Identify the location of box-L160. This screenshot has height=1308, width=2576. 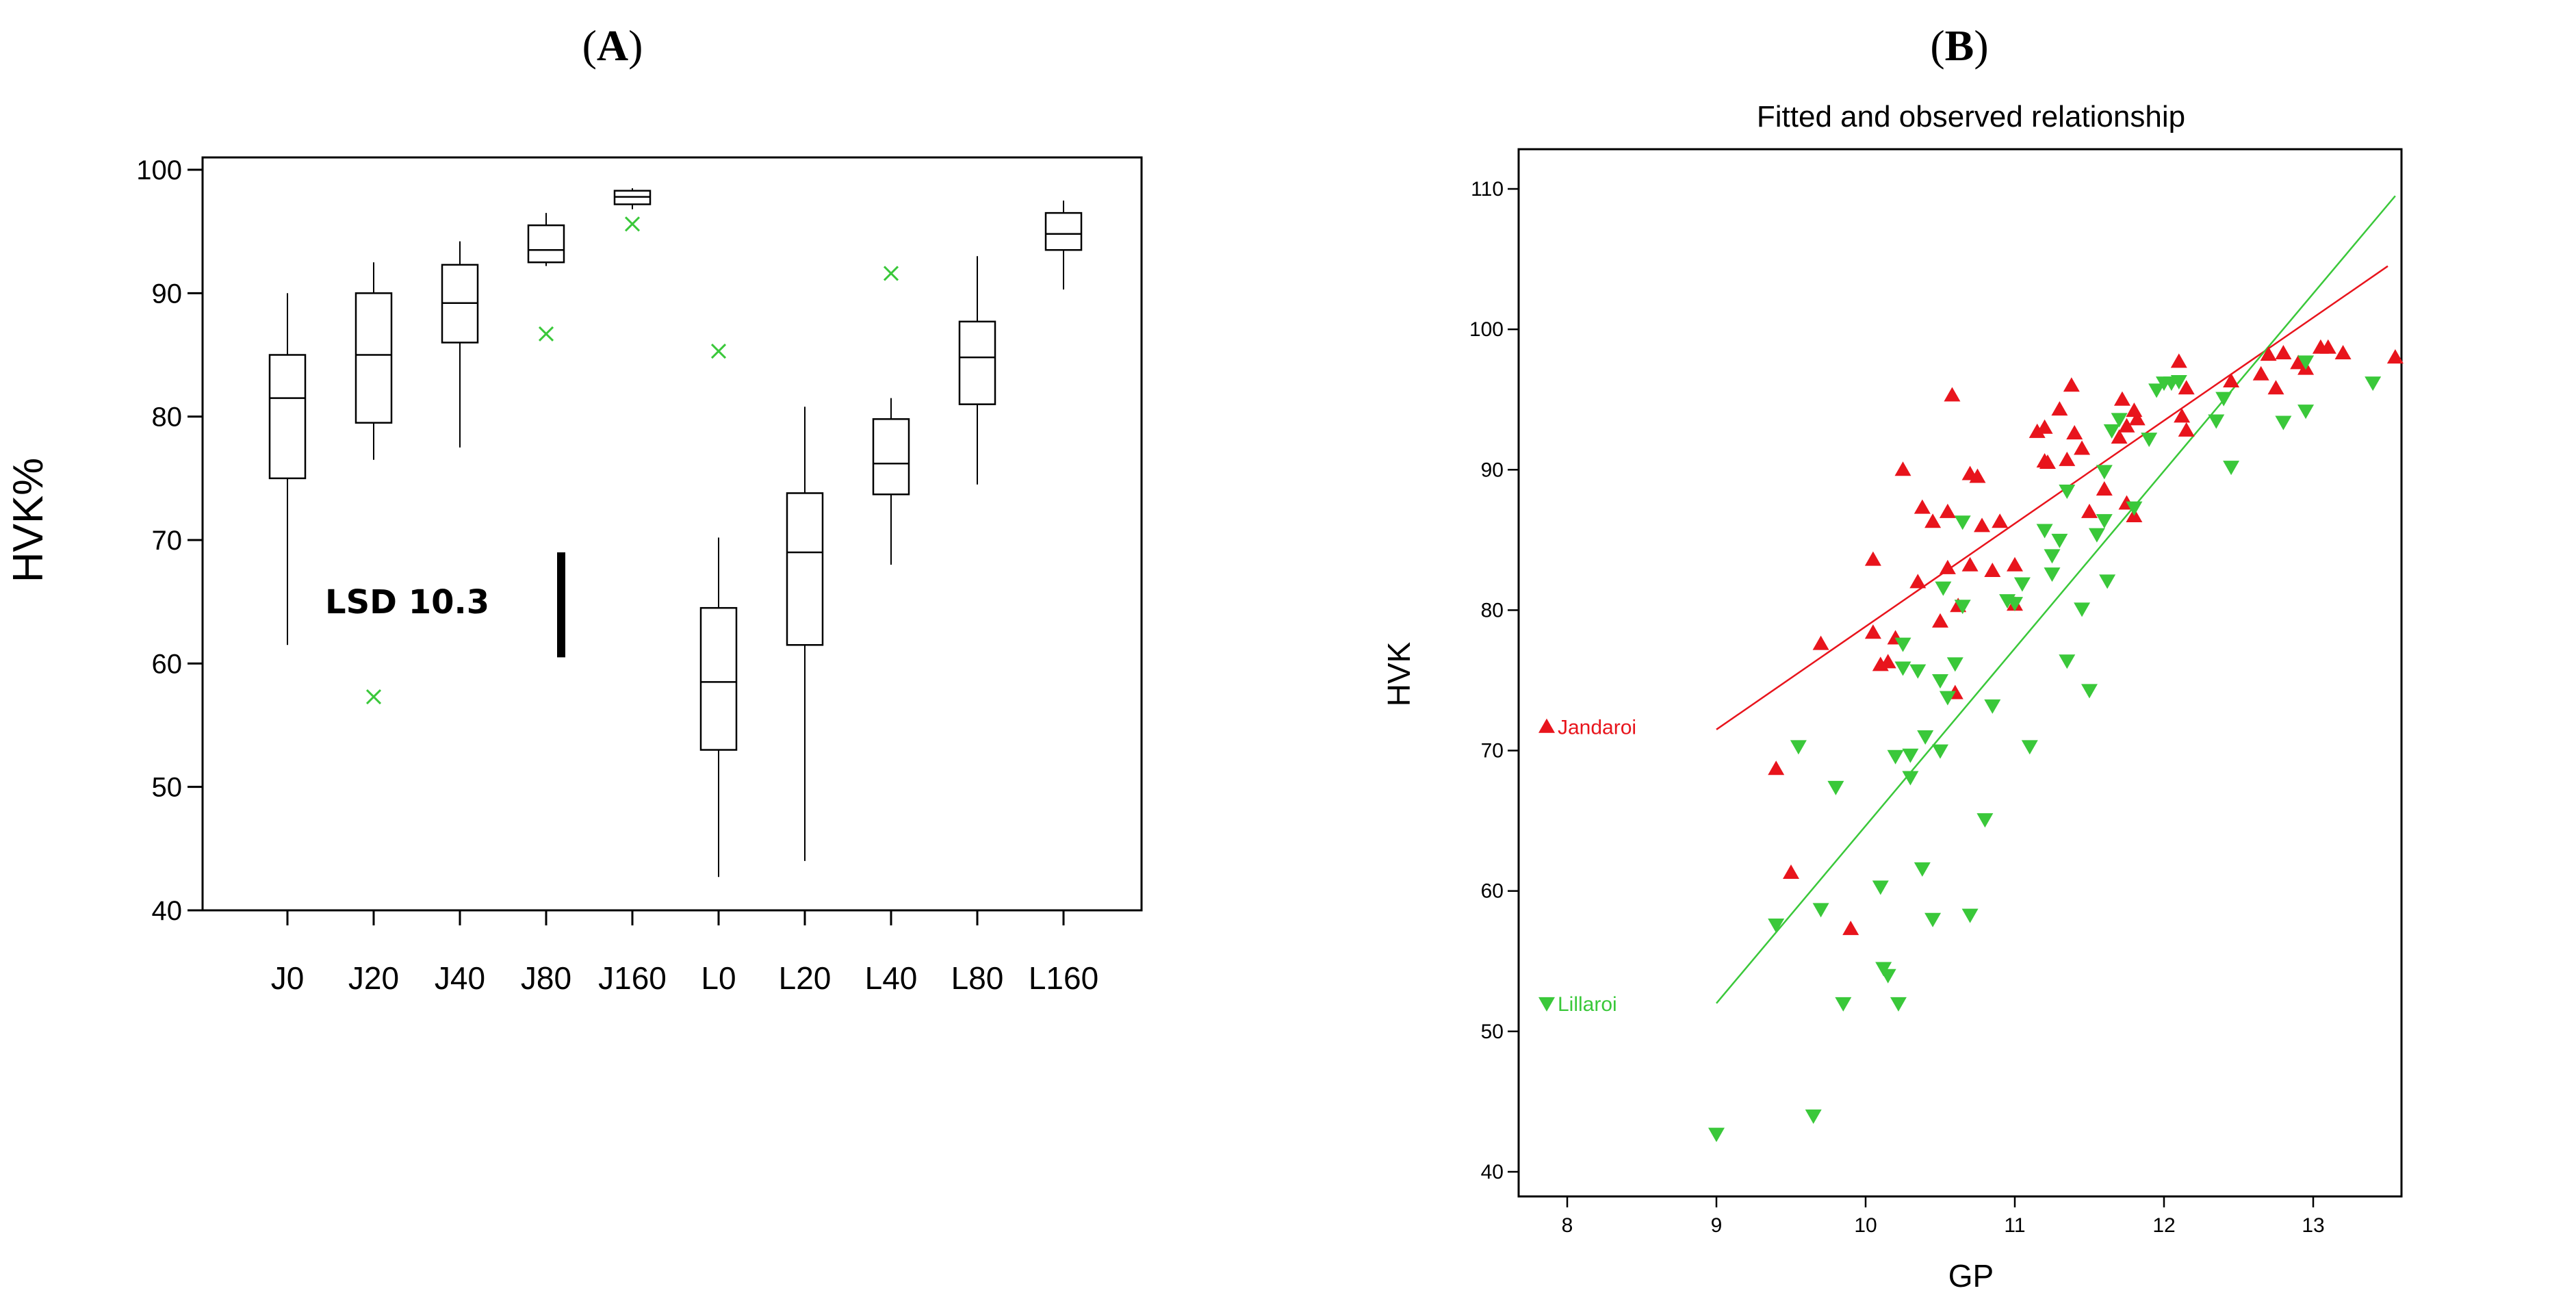
(1063, 246).